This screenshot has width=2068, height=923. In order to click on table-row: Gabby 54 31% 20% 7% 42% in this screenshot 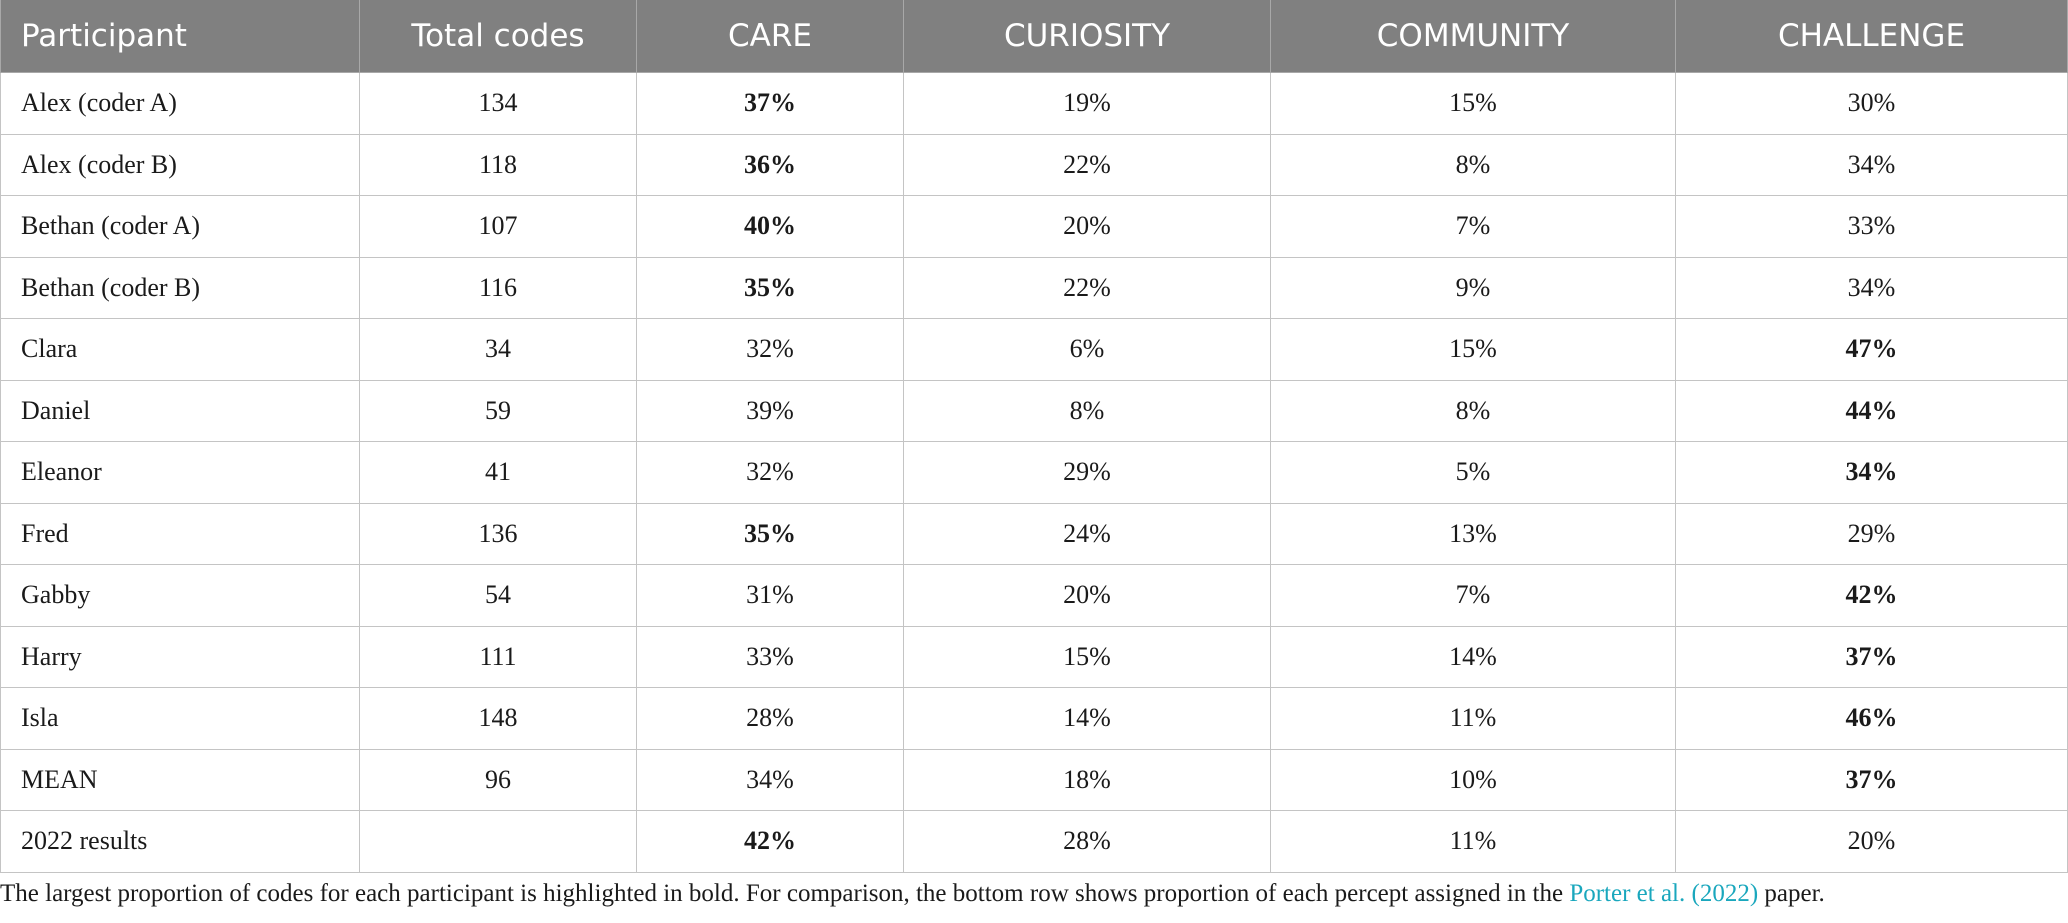, I will do `click(1034, 595)`.